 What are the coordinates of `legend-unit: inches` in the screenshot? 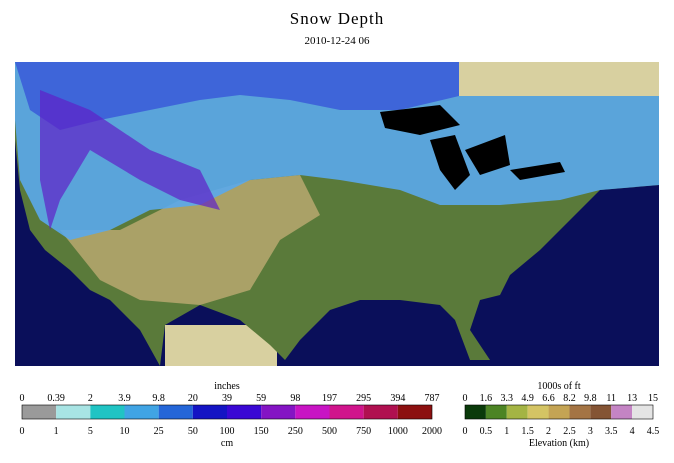 It's located at (227, 386).